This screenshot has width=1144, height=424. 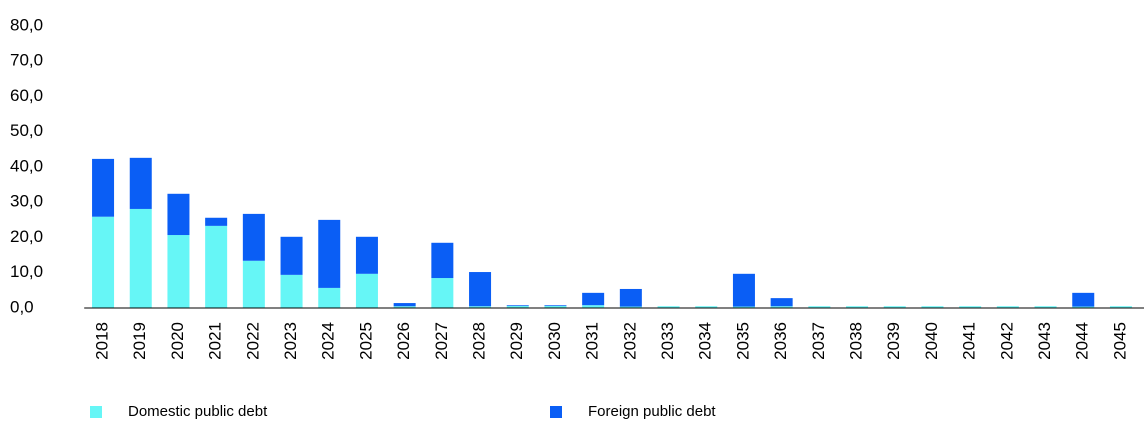 I want to click on x-tick-label: 2042, so click(x=1006, y=341).